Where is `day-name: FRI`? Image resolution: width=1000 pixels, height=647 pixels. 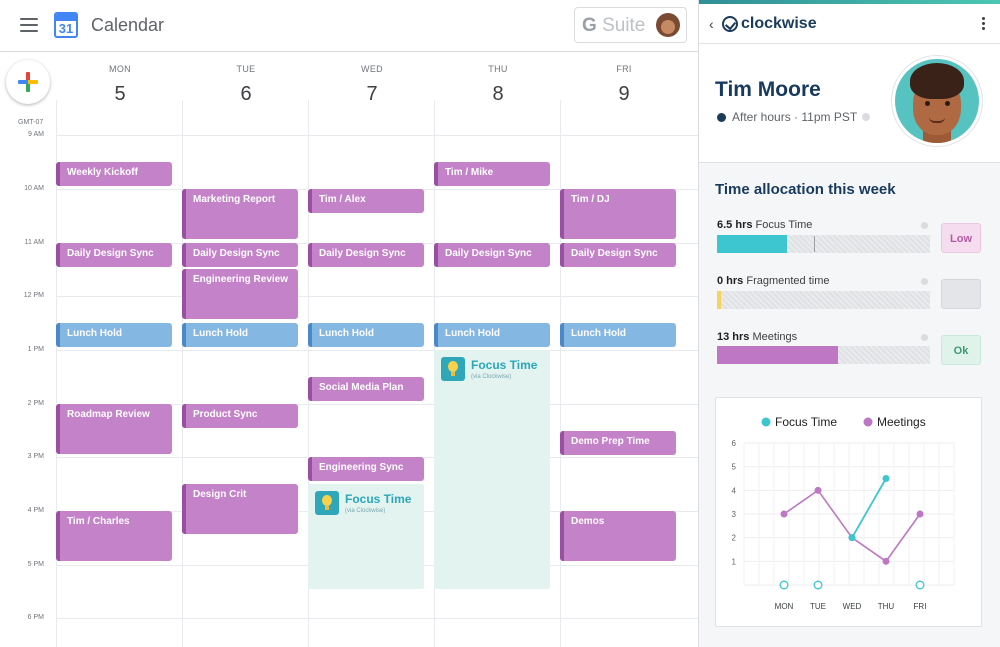 day-name: FRI is located at coordinates (624, 69).